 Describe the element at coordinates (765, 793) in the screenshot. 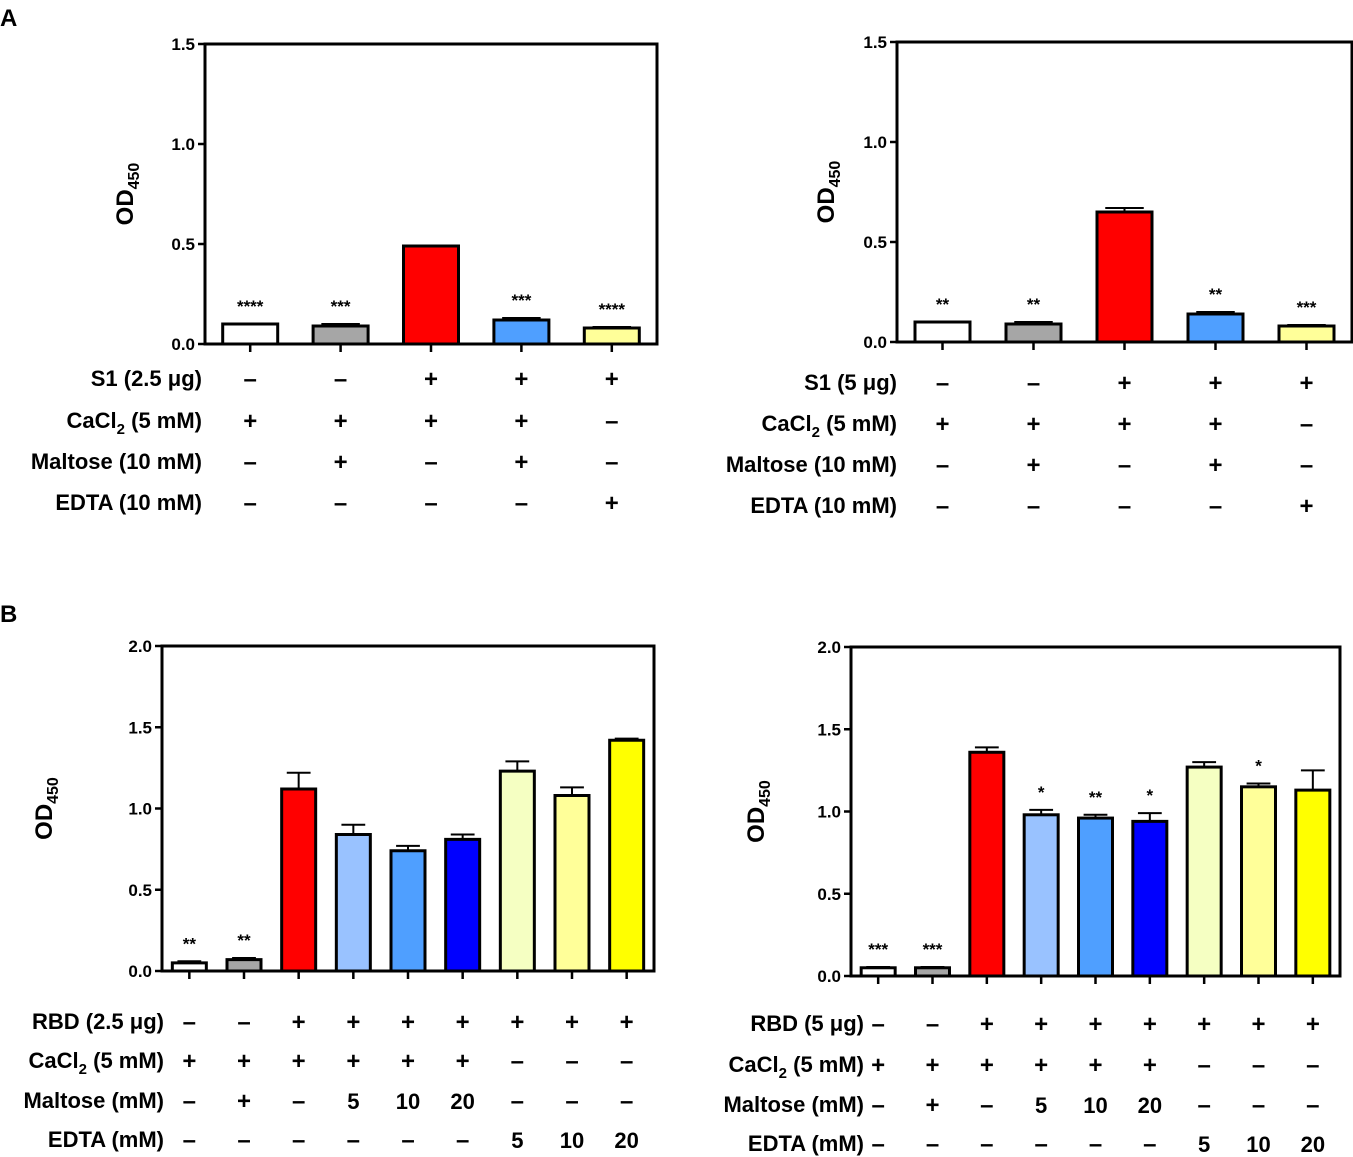

I see `y-axis-label-sub: 450` at that location.